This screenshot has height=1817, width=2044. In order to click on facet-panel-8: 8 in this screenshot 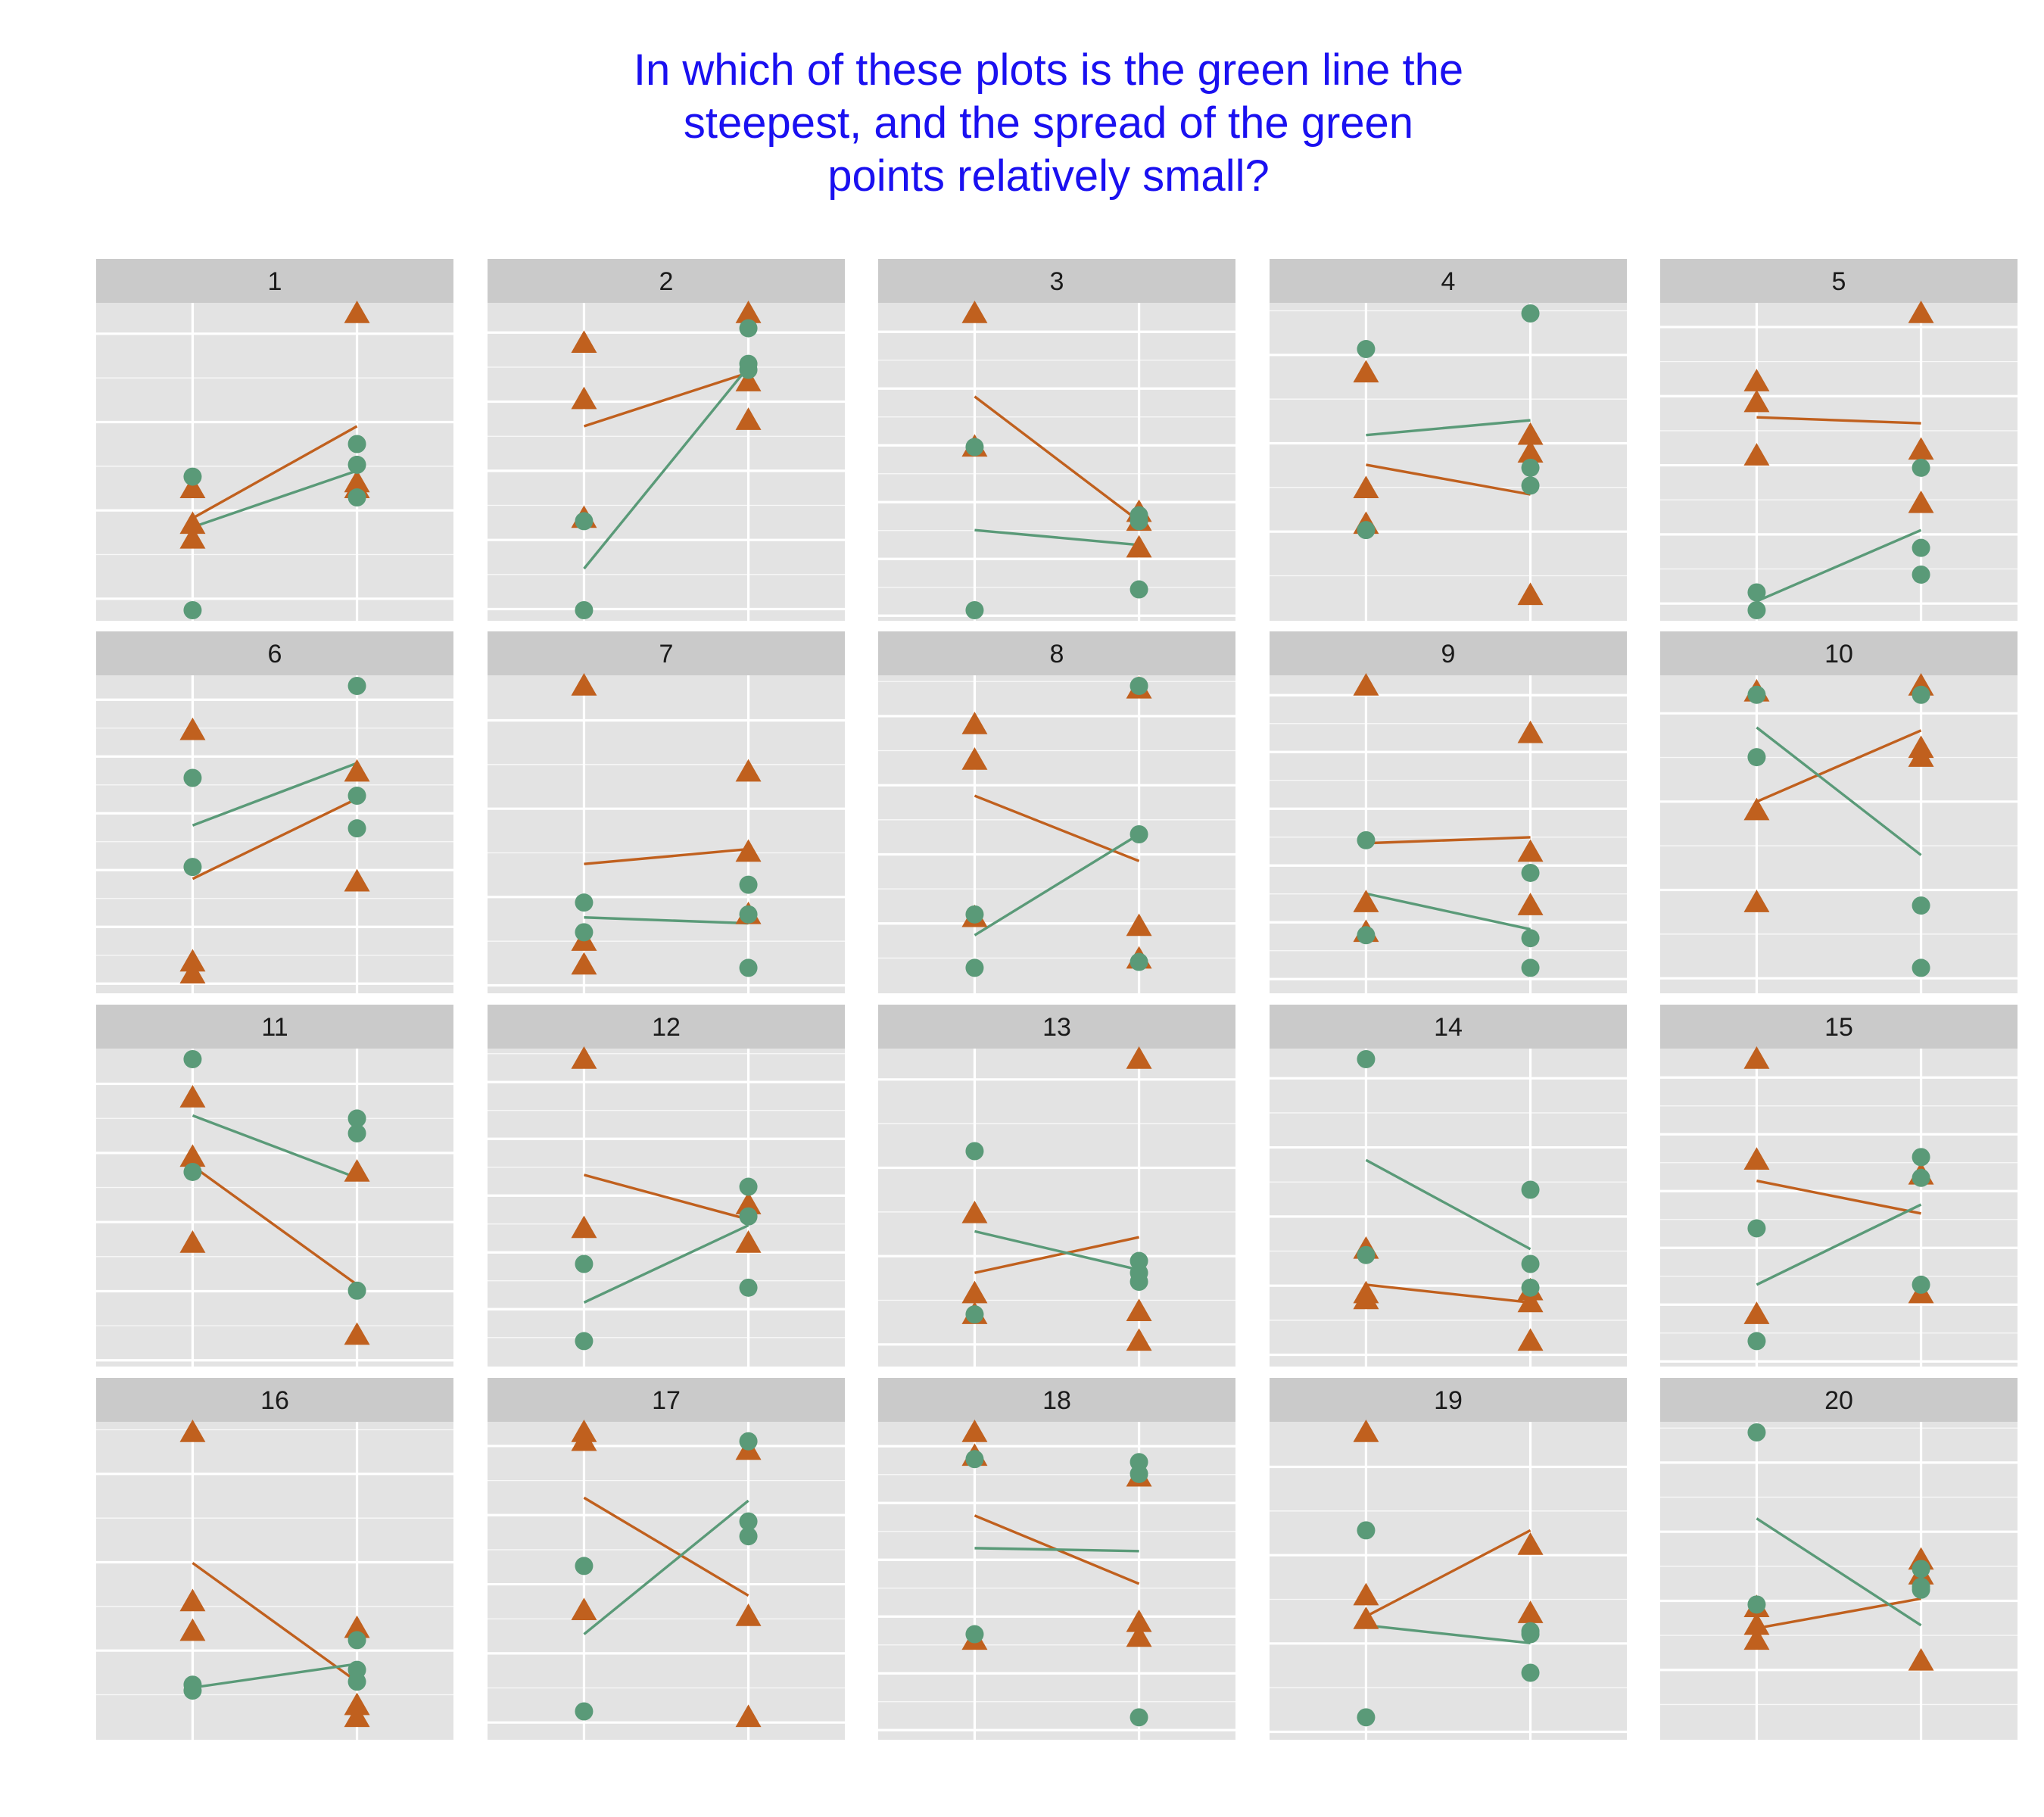, I will do `click(1056, 812)`.